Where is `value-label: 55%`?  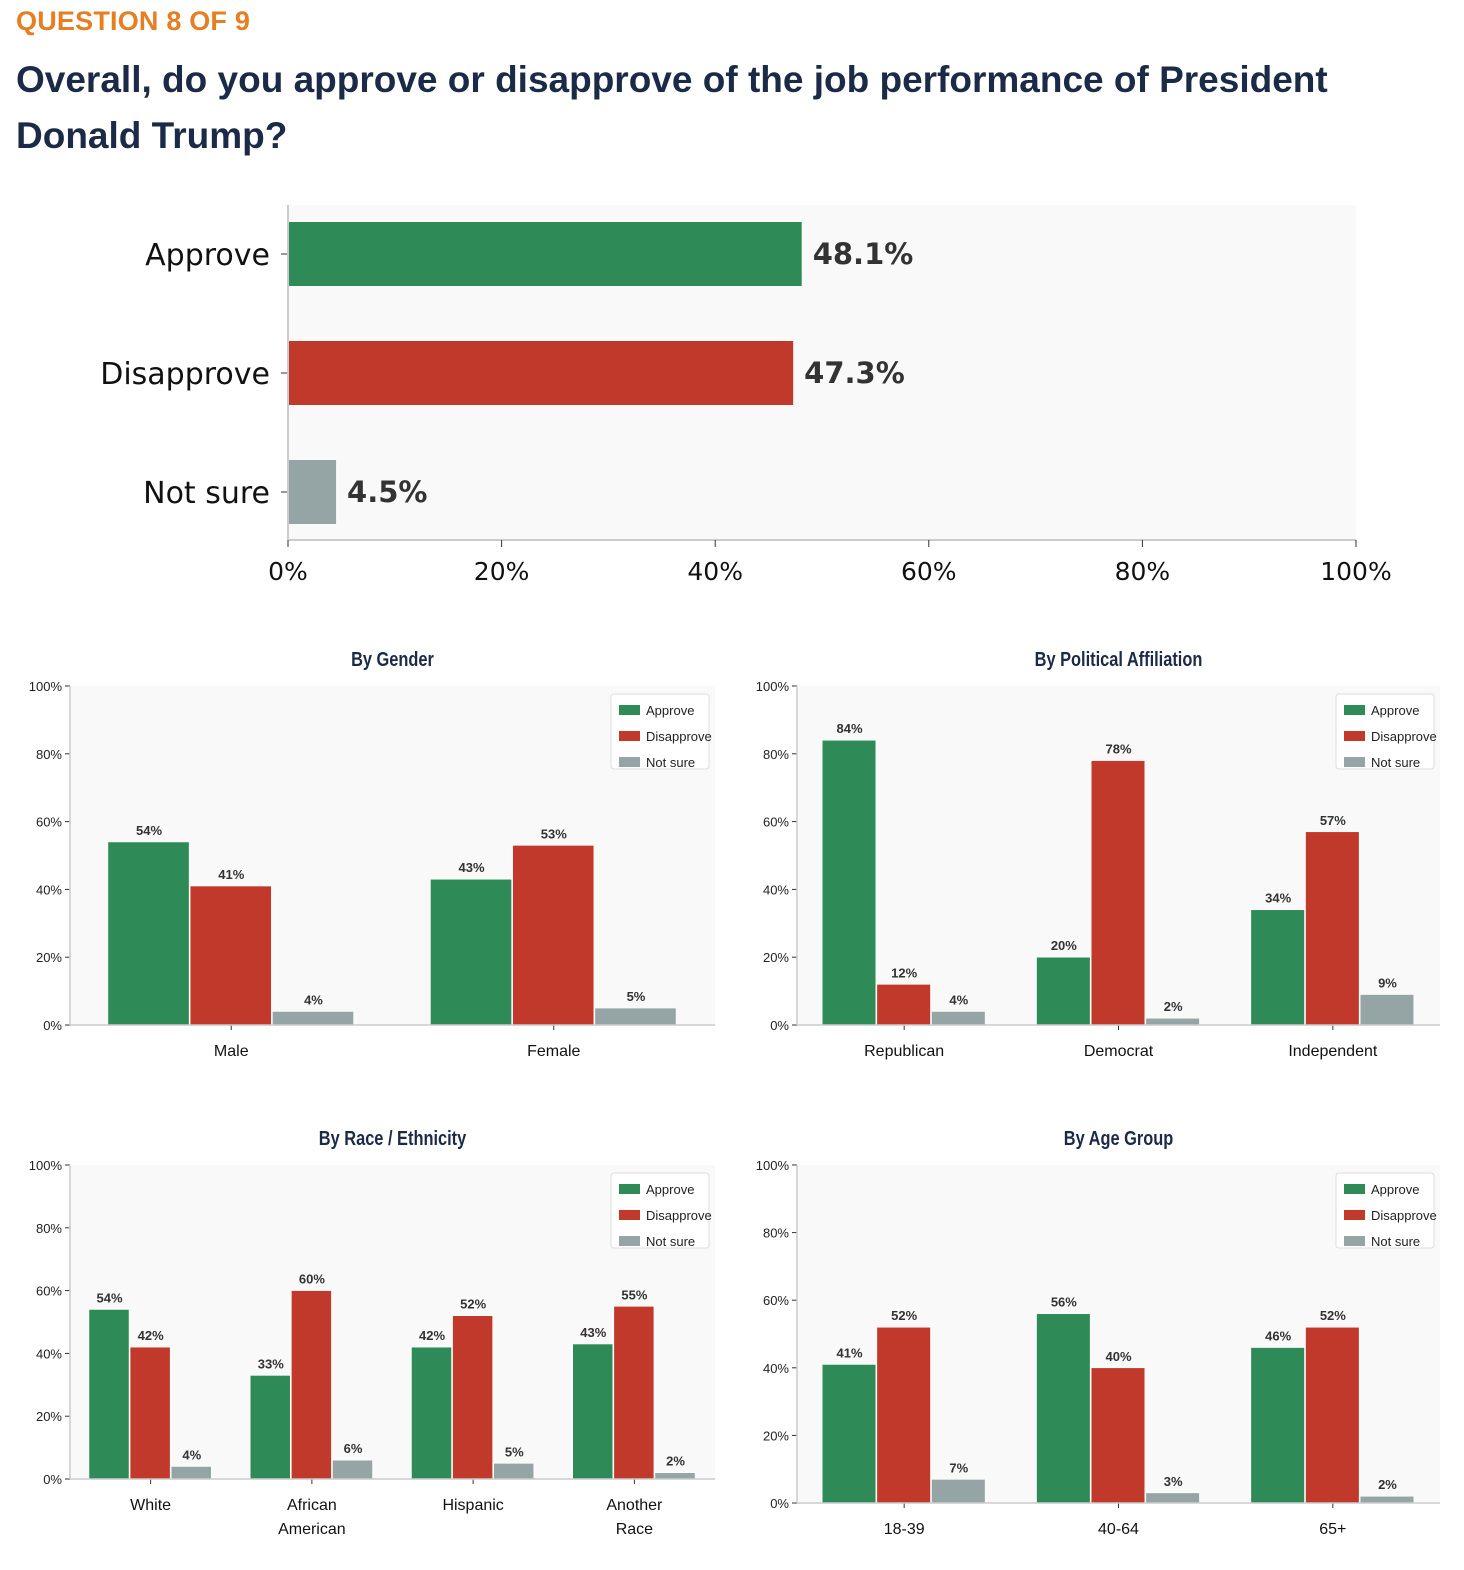
value-label: 55% is located at coordinates (634, 1294).